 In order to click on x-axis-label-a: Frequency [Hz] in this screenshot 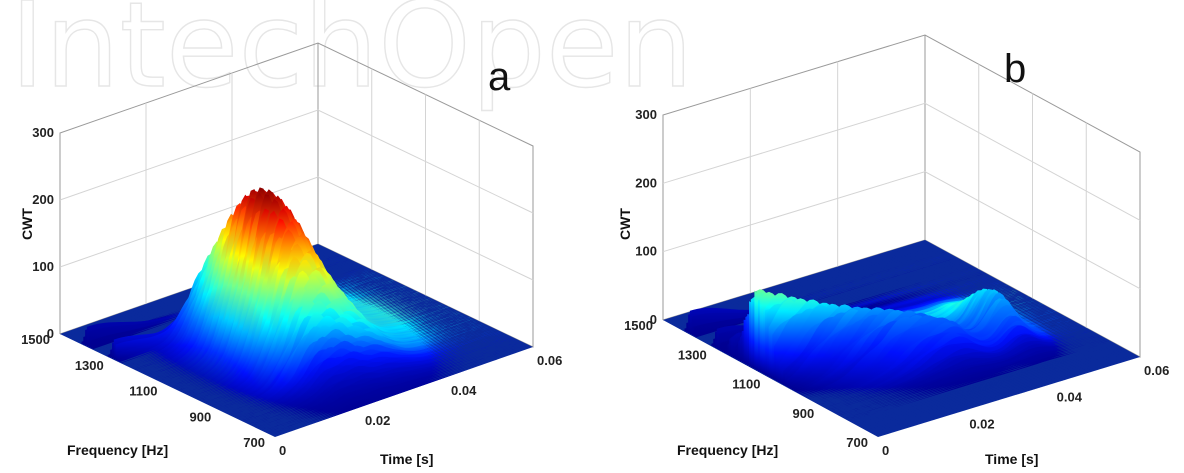, I will do `click(117, 450)`.